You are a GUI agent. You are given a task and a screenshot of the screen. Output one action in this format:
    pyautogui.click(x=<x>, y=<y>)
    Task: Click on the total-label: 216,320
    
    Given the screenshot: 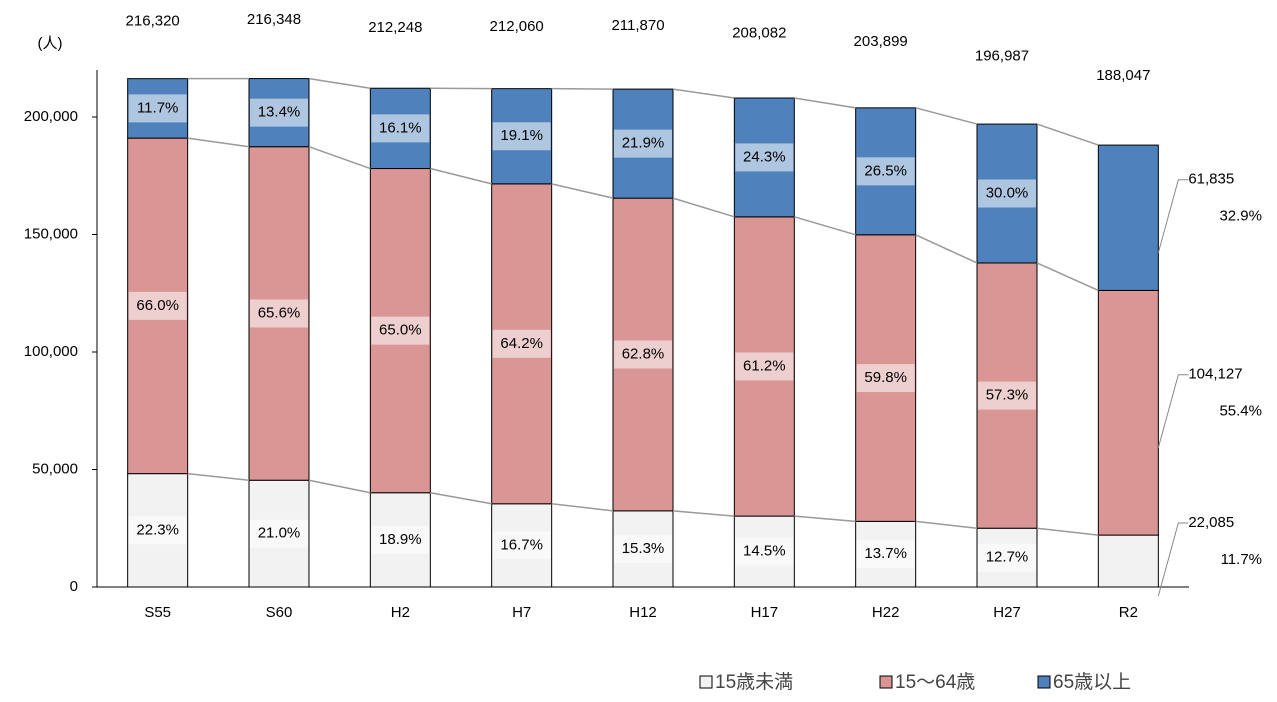 What is the action you would take?
    pyautogui.click(x=153, y=21)
    